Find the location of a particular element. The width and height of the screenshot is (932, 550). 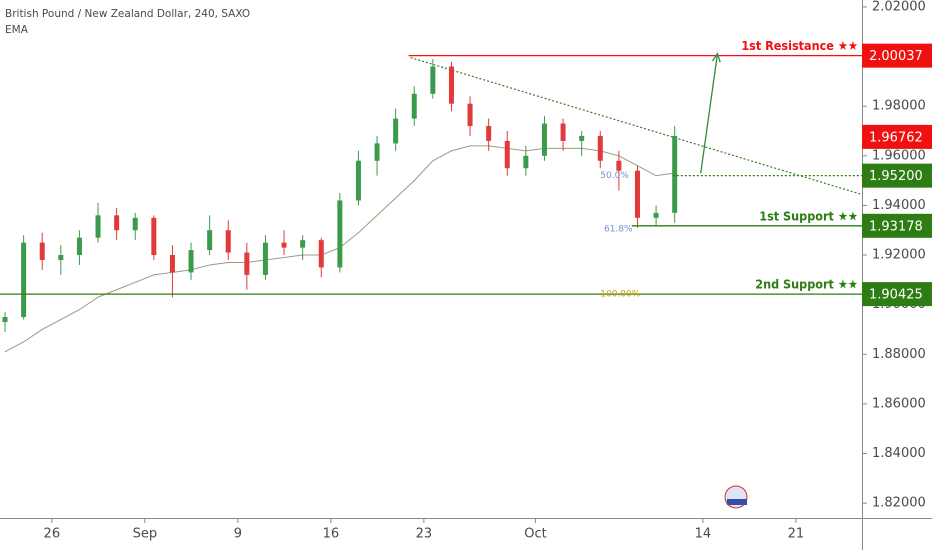

level-name: 1st Resistance ★★ is located at coordinates (799, 45).